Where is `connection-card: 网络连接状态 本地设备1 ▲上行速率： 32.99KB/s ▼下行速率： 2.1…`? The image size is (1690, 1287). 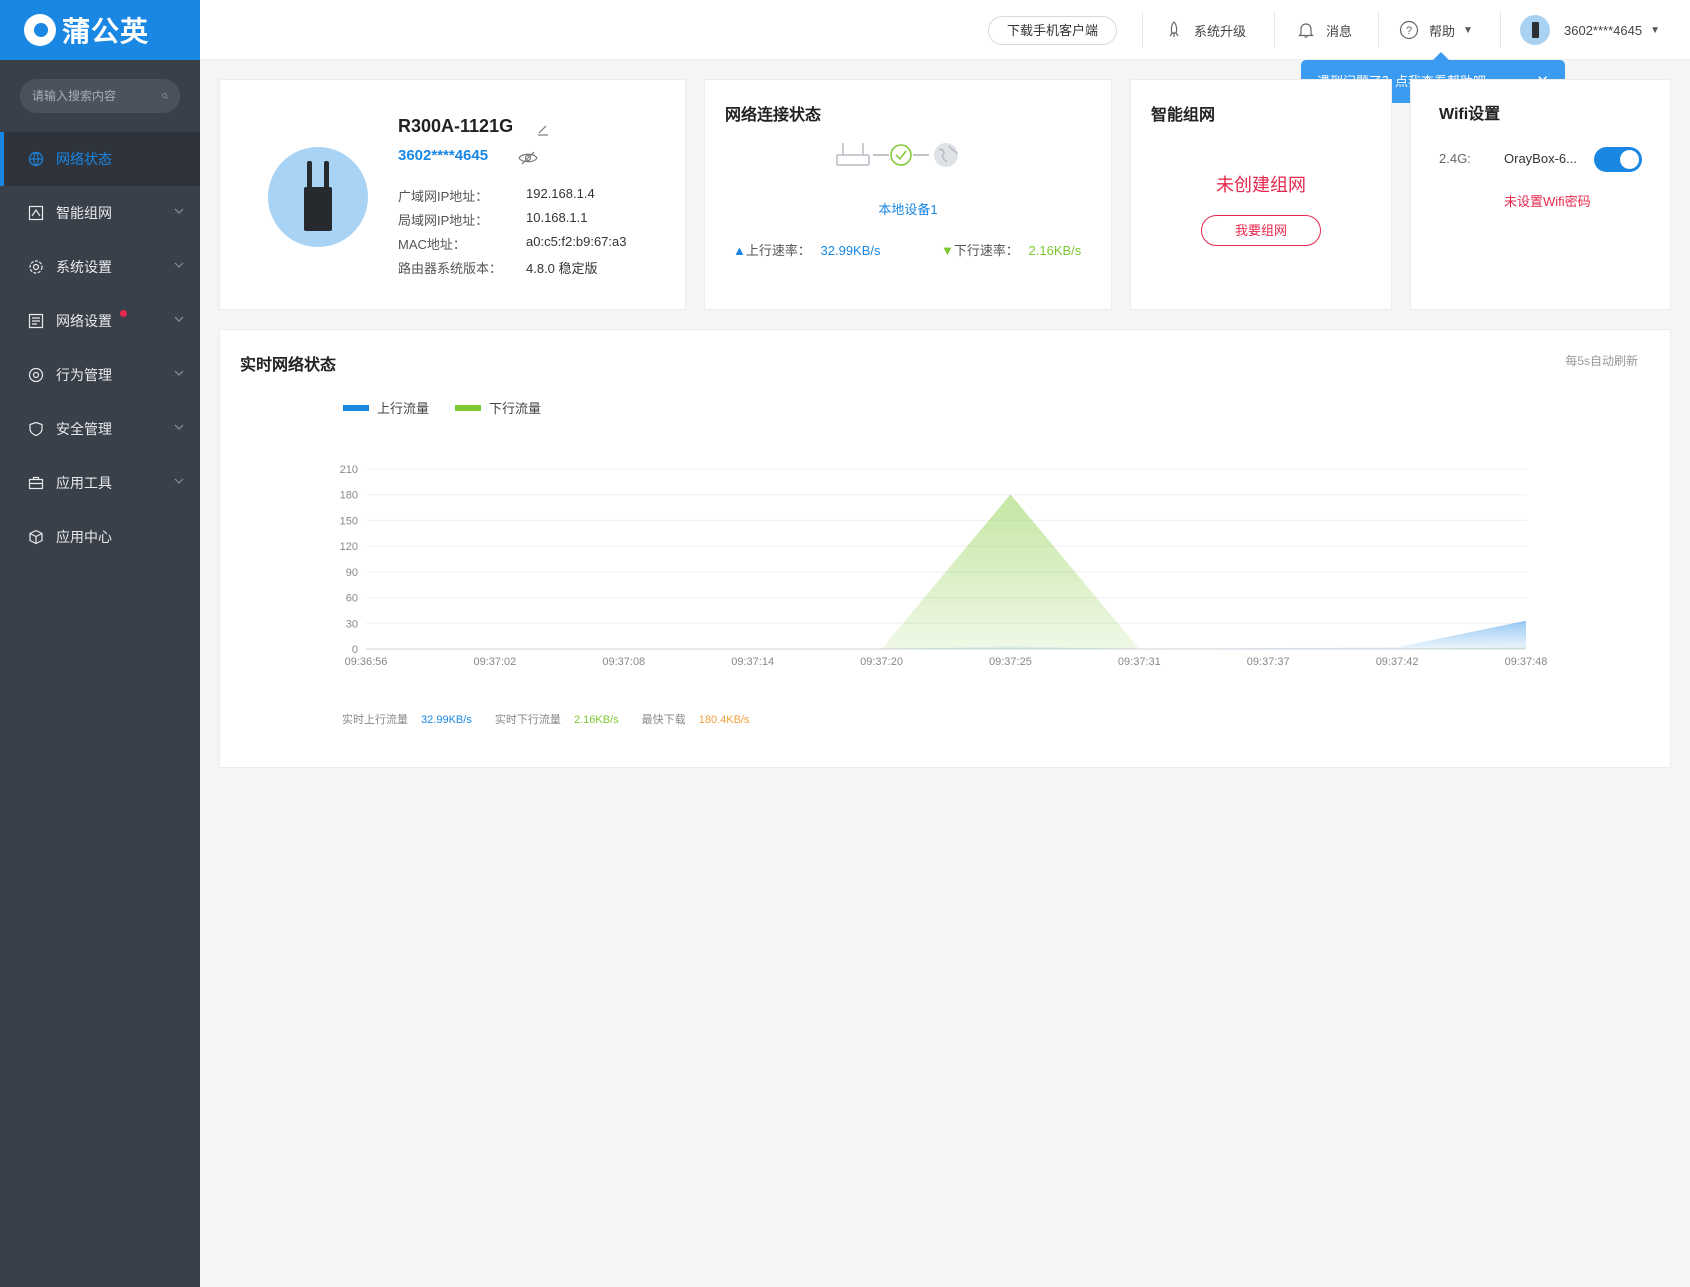
connection-card: 网络连接状态 本地设备1 ▲上行速率： 32.99KB/s ▼下行速率： 2.1… is located at coordinates (908, 194).